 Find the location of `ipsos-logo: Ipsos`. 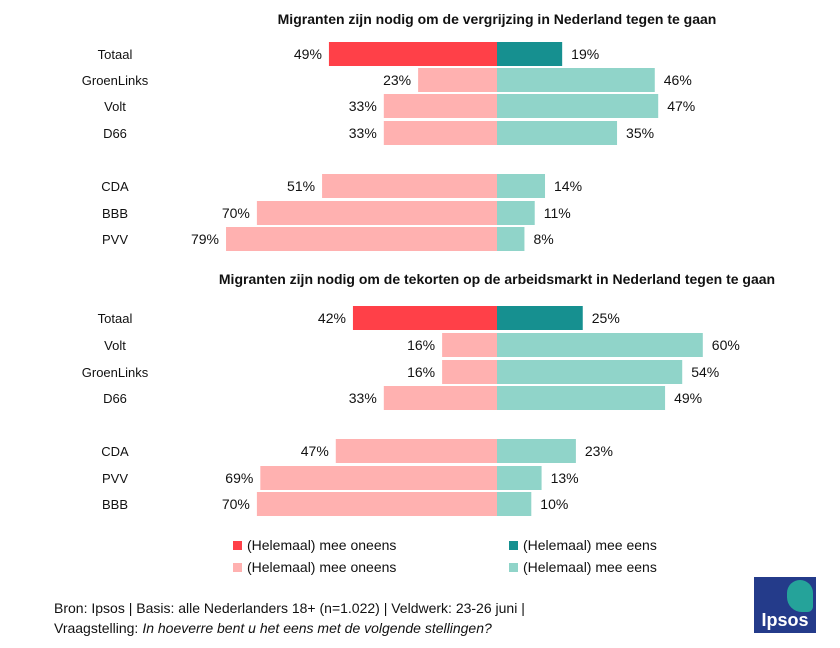

ipsos-logo: Ipsos is located at coordinates (785, 605).